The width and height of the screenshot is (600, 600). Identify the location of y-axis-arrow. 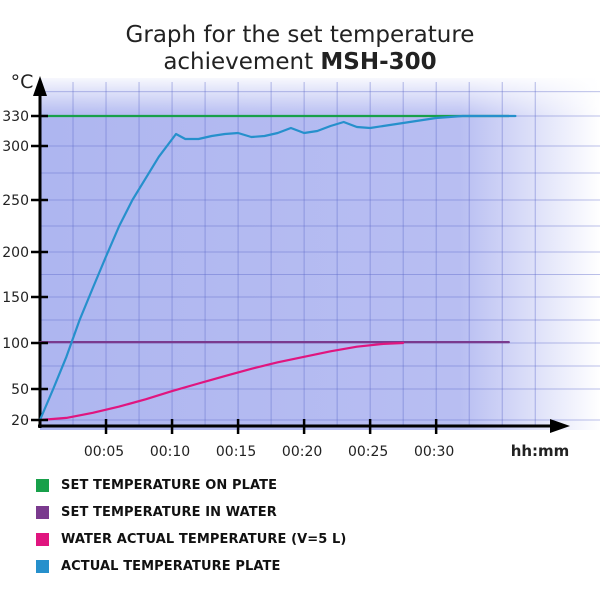
(40, 86).